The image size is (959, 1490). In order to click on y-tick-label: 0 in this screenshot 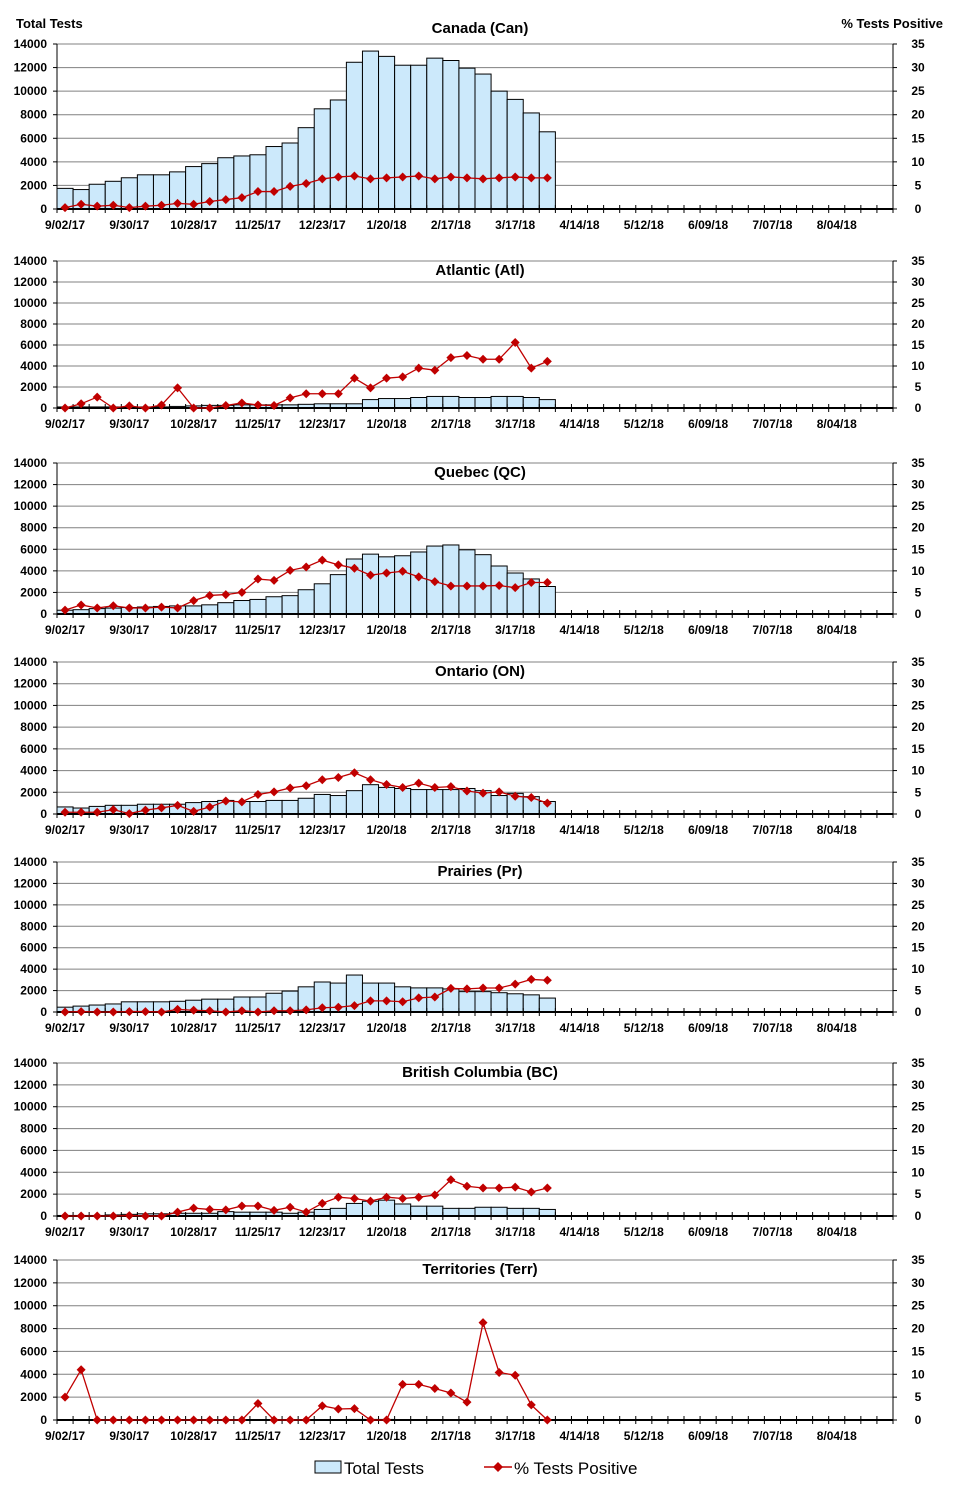, I will do `click(43, 1012)`.